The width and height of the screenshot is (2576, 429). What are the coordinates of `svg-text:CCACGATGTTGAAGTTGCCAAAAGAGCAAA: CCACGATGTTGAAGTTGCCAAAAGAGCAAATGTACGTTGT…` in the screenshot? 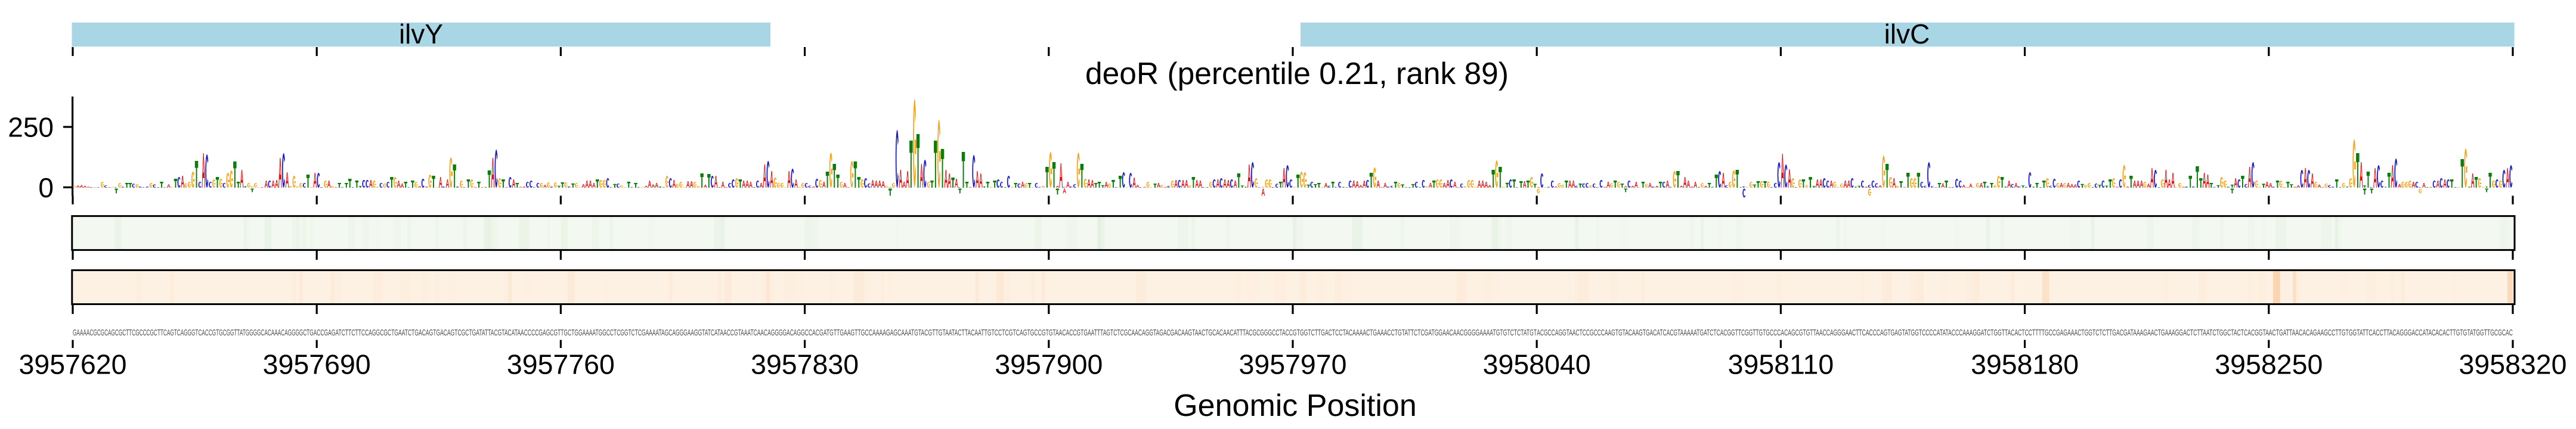 It's located at (927, 333).